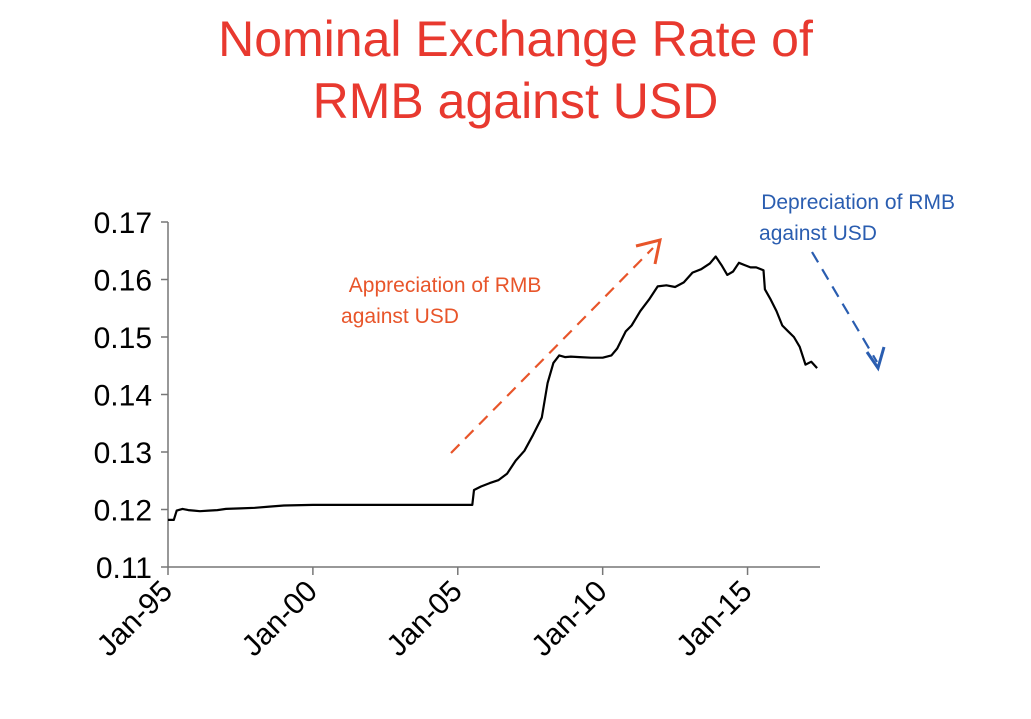 The height and width of the screenshot is (719, 1031). Describe the element at coordinates (875, 359) in the screenshot. I see `depreciation-arrowhead` at that location.